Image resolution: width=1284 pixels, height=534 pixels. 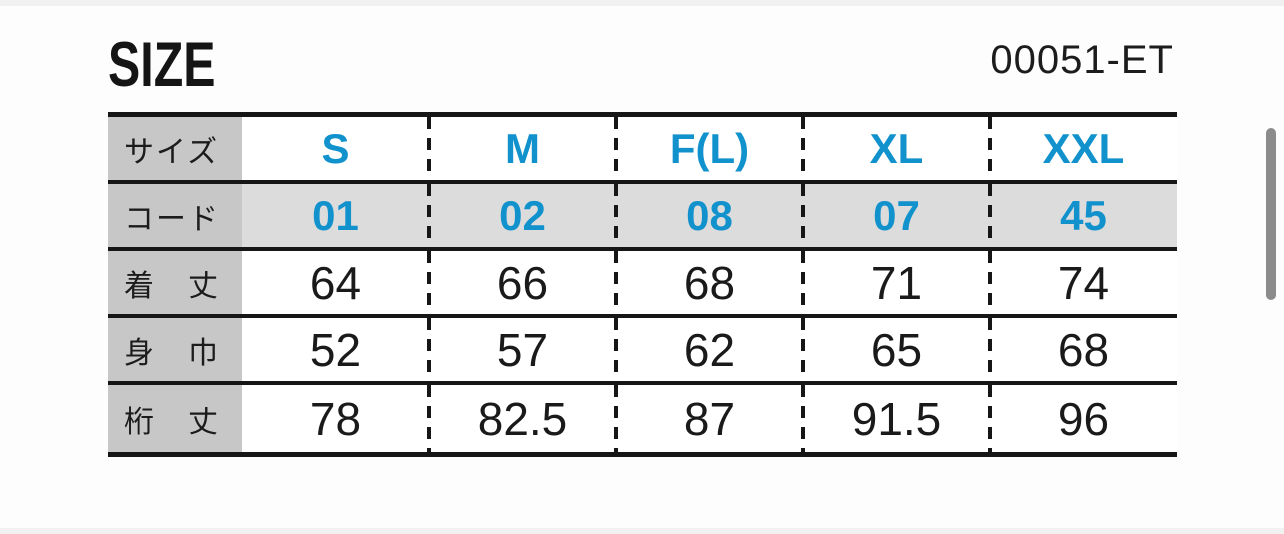 What do you see at coordinates (1082, 148) in the screenshot?
I see `size-cell-xxl: XXL` at bounding box center [1082, 148].